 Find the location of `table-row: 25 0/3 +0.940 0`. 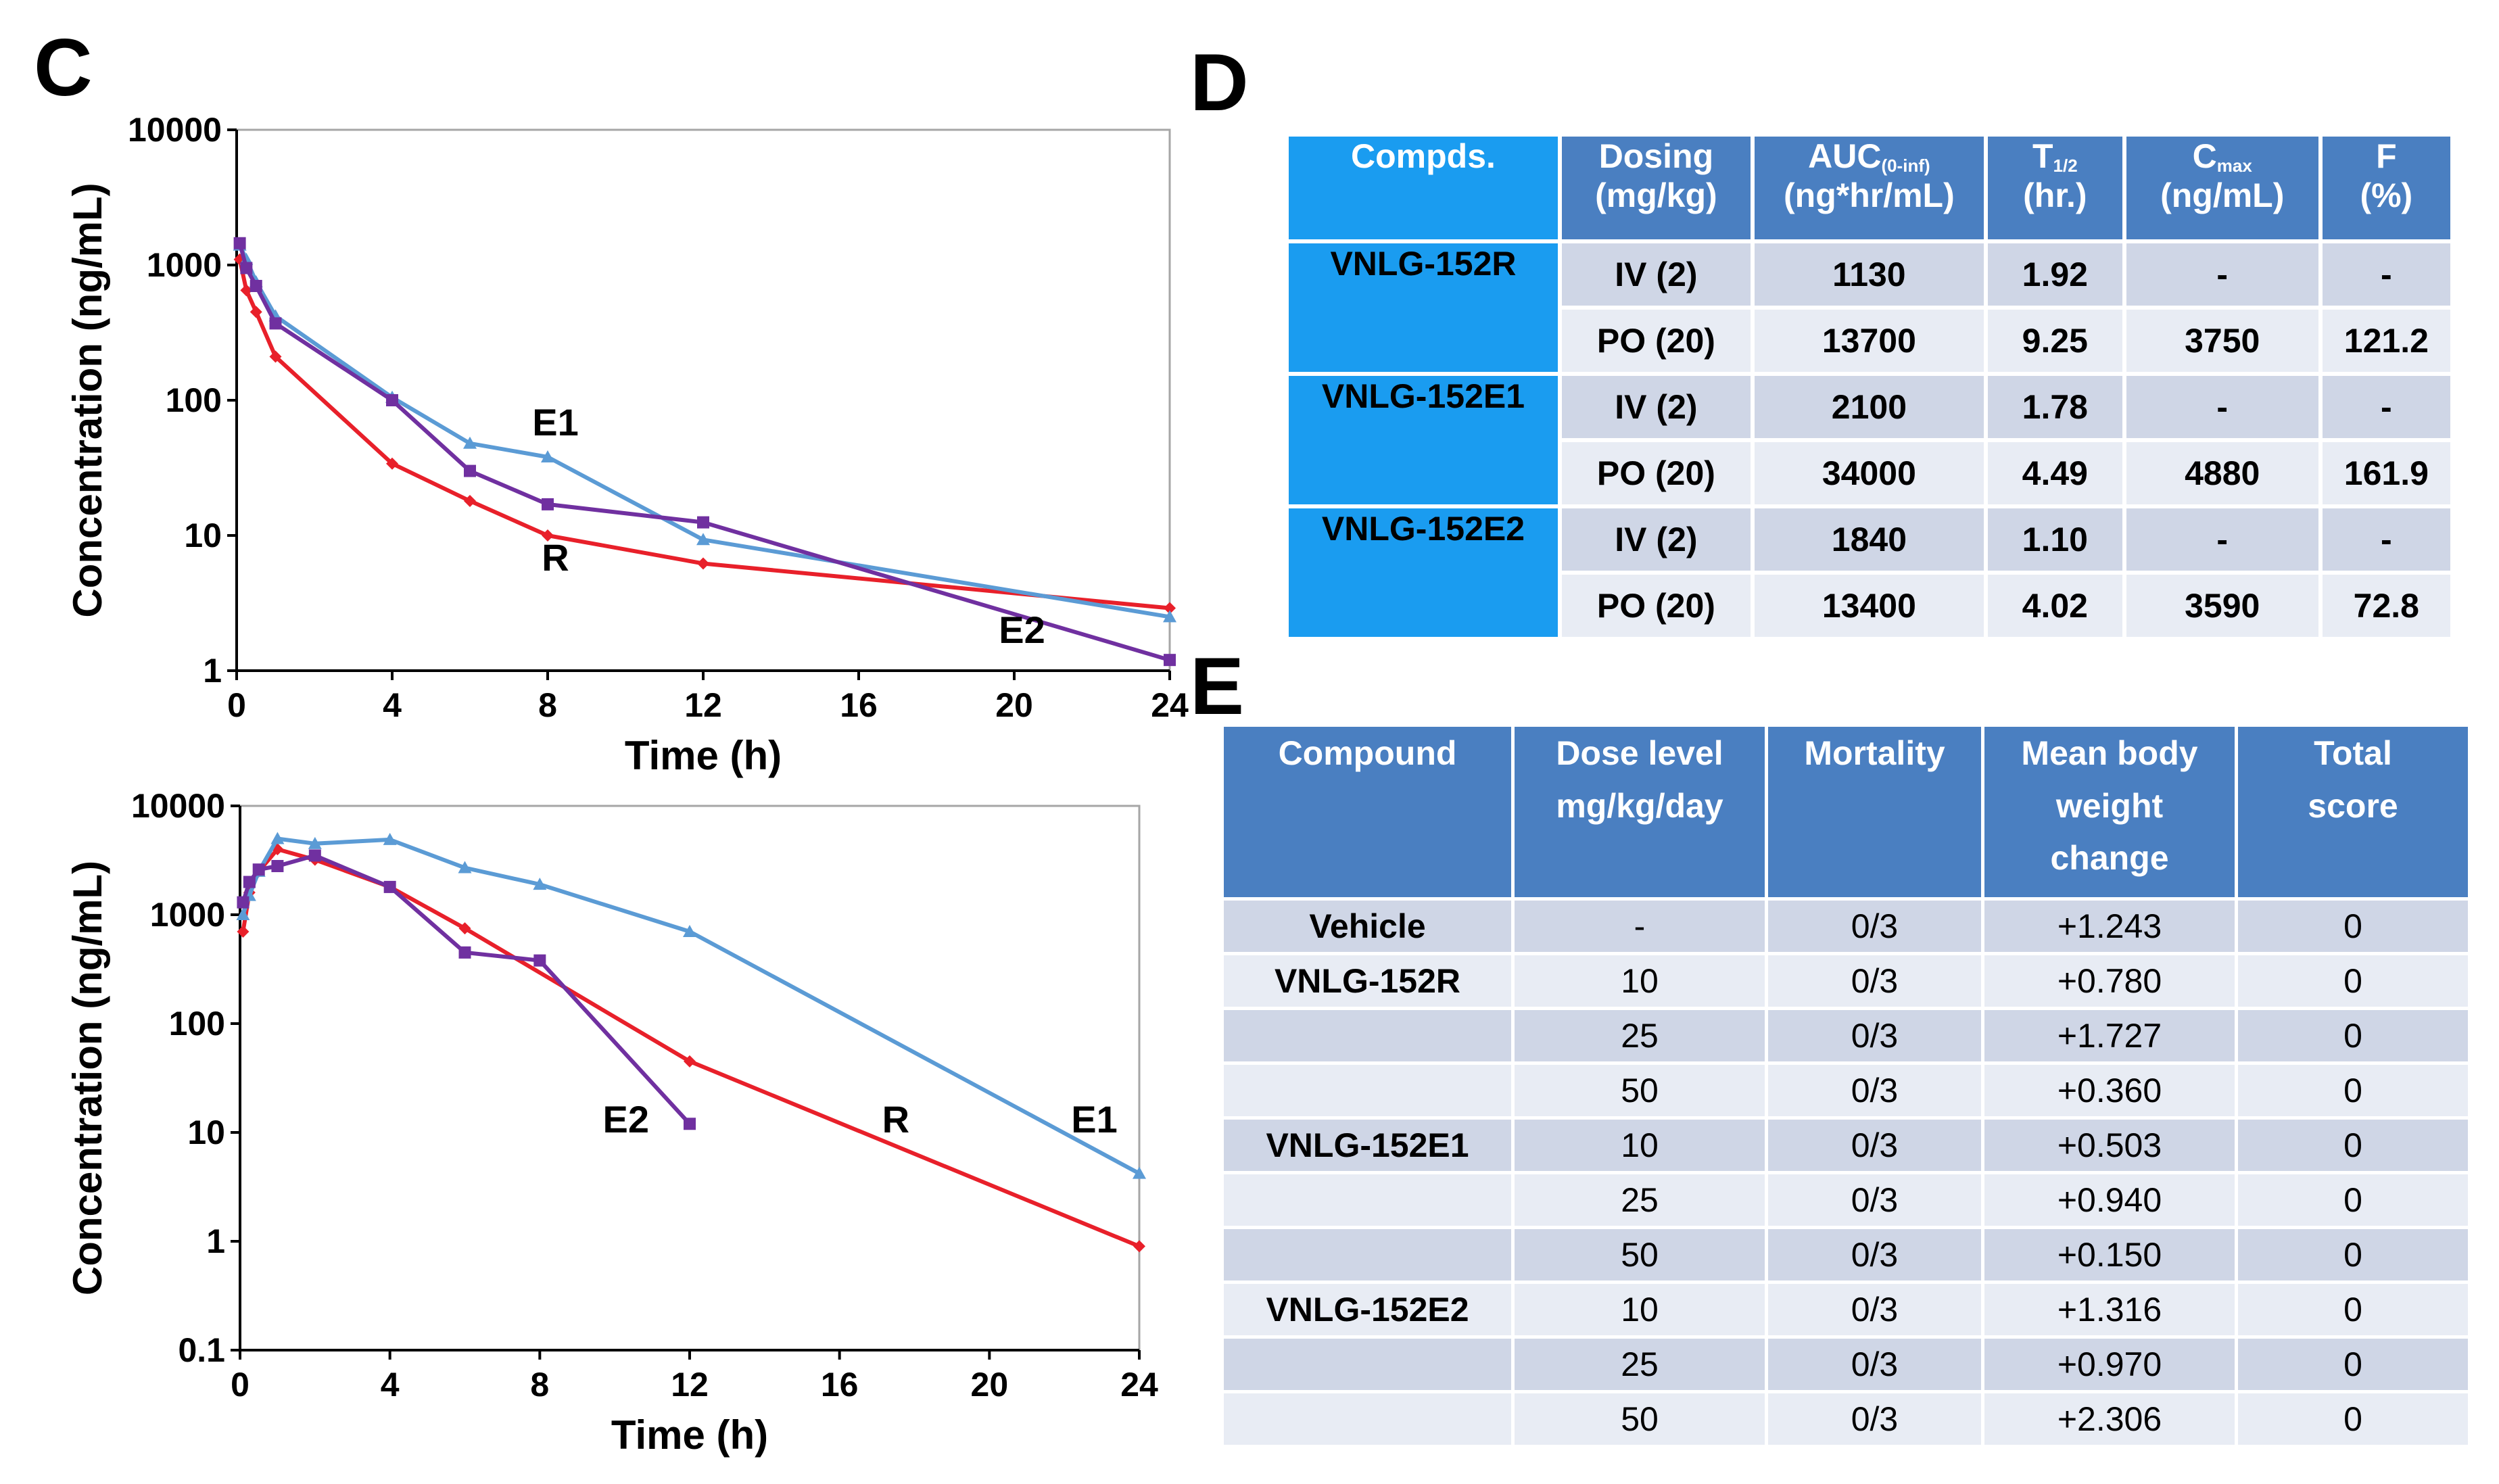

table-row: 25 0/3 +0.940 0 is located at coordinates (1846, 1200).